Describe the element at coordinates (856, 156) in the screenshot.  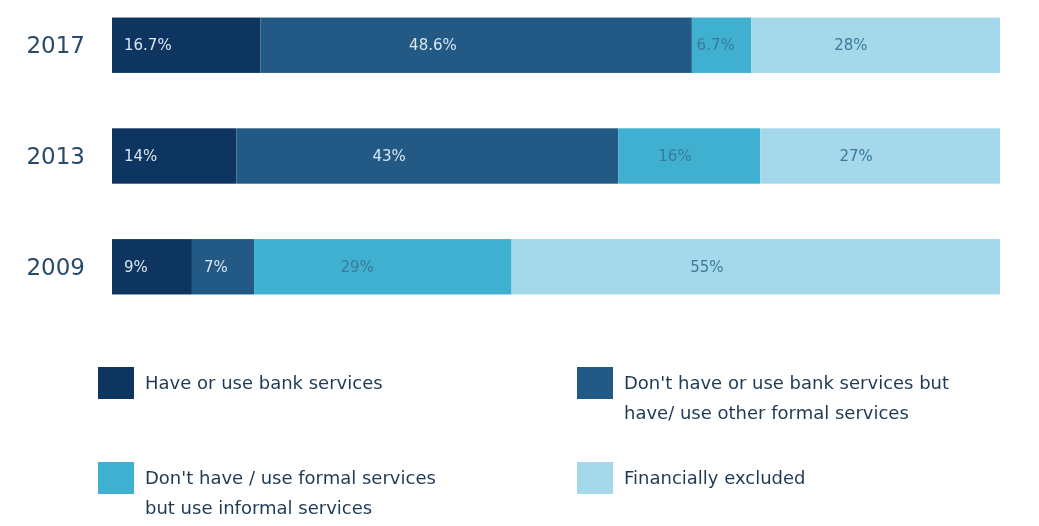
I see `data-label: 27%` at that location.